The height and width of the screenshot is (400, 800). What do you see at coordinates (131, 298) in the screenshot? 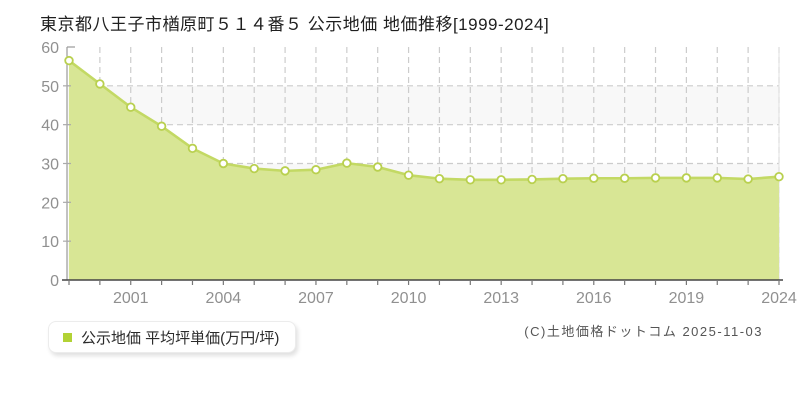
I see `x-tick-label: 2001` at bounding box center [131, 298].